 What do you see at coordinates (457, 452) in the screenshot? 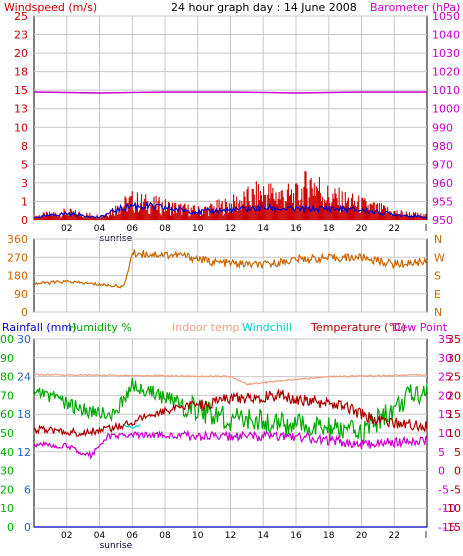
I see `y-tick-temperature: 5` at bounding box center [457, 452].